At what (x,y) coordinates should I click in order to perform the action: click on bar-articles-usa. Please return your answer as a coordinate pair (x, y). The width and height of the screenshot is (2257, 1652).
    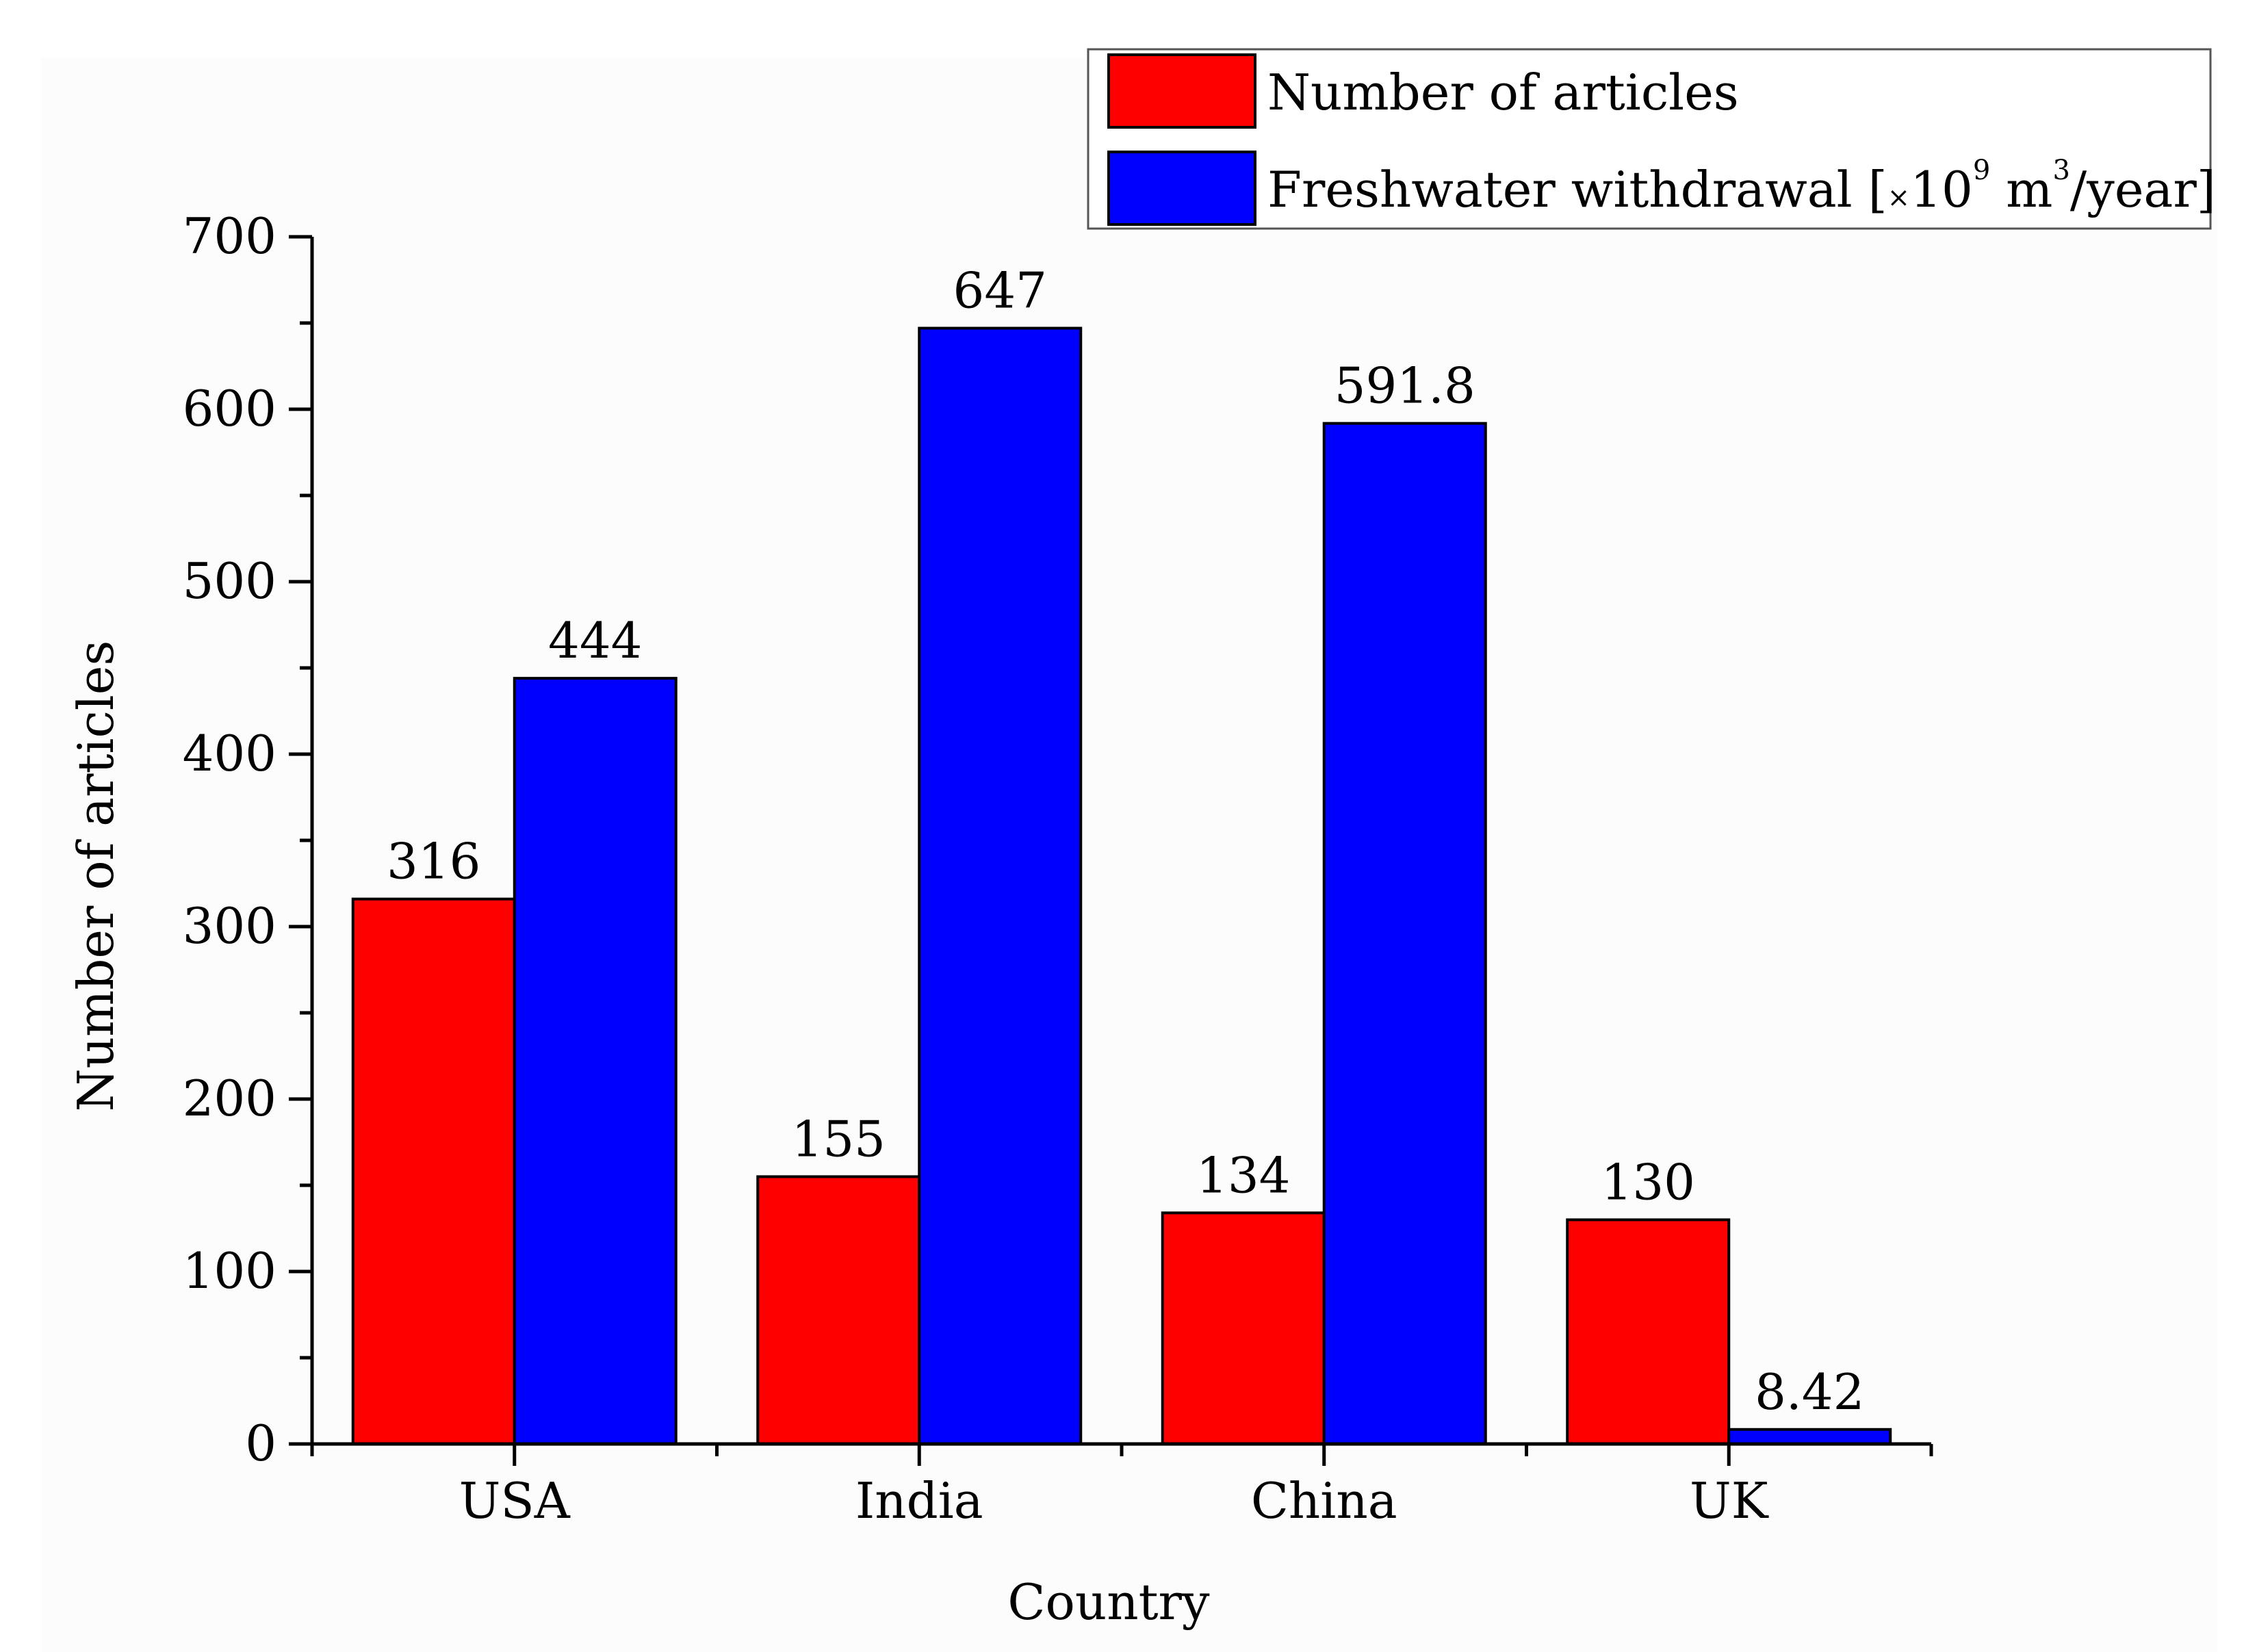
    Looking at the image, I should click on (433, 1171).